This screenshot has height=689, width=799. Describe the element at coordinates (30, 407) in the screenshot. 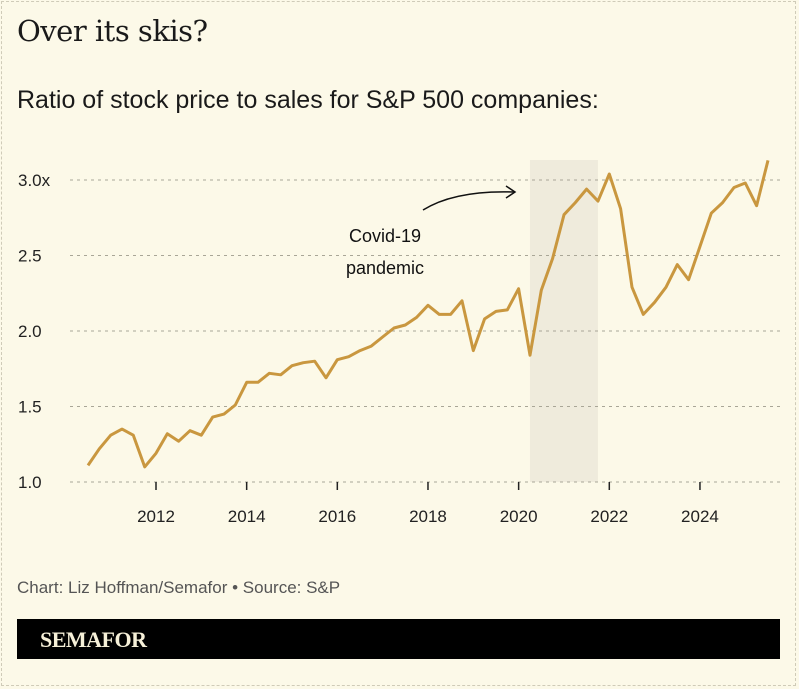

I see `y-tick-label: 1.5` at that location.